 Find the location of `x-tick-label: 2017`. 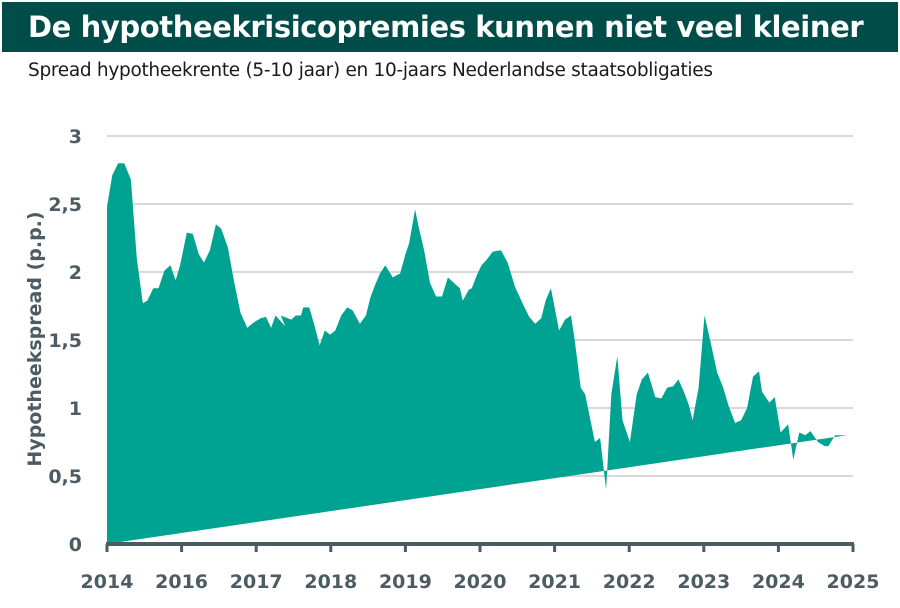

x-tick-label: 2017 is located at coordinates (256, 582).